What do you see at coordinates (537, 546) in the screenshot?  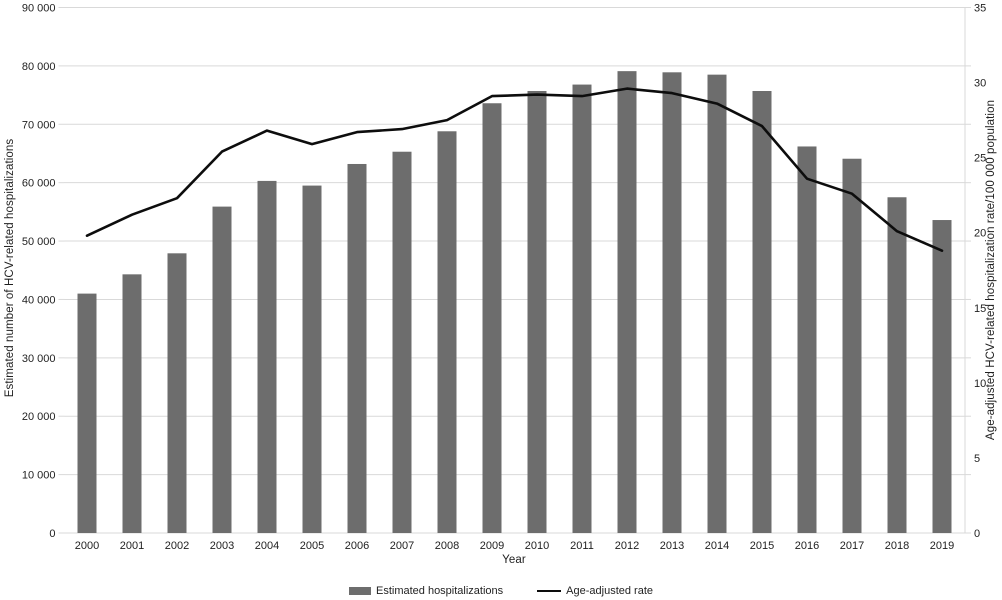 I see `x-axis-tick-label: 2010` at bounding box center [537, 546].